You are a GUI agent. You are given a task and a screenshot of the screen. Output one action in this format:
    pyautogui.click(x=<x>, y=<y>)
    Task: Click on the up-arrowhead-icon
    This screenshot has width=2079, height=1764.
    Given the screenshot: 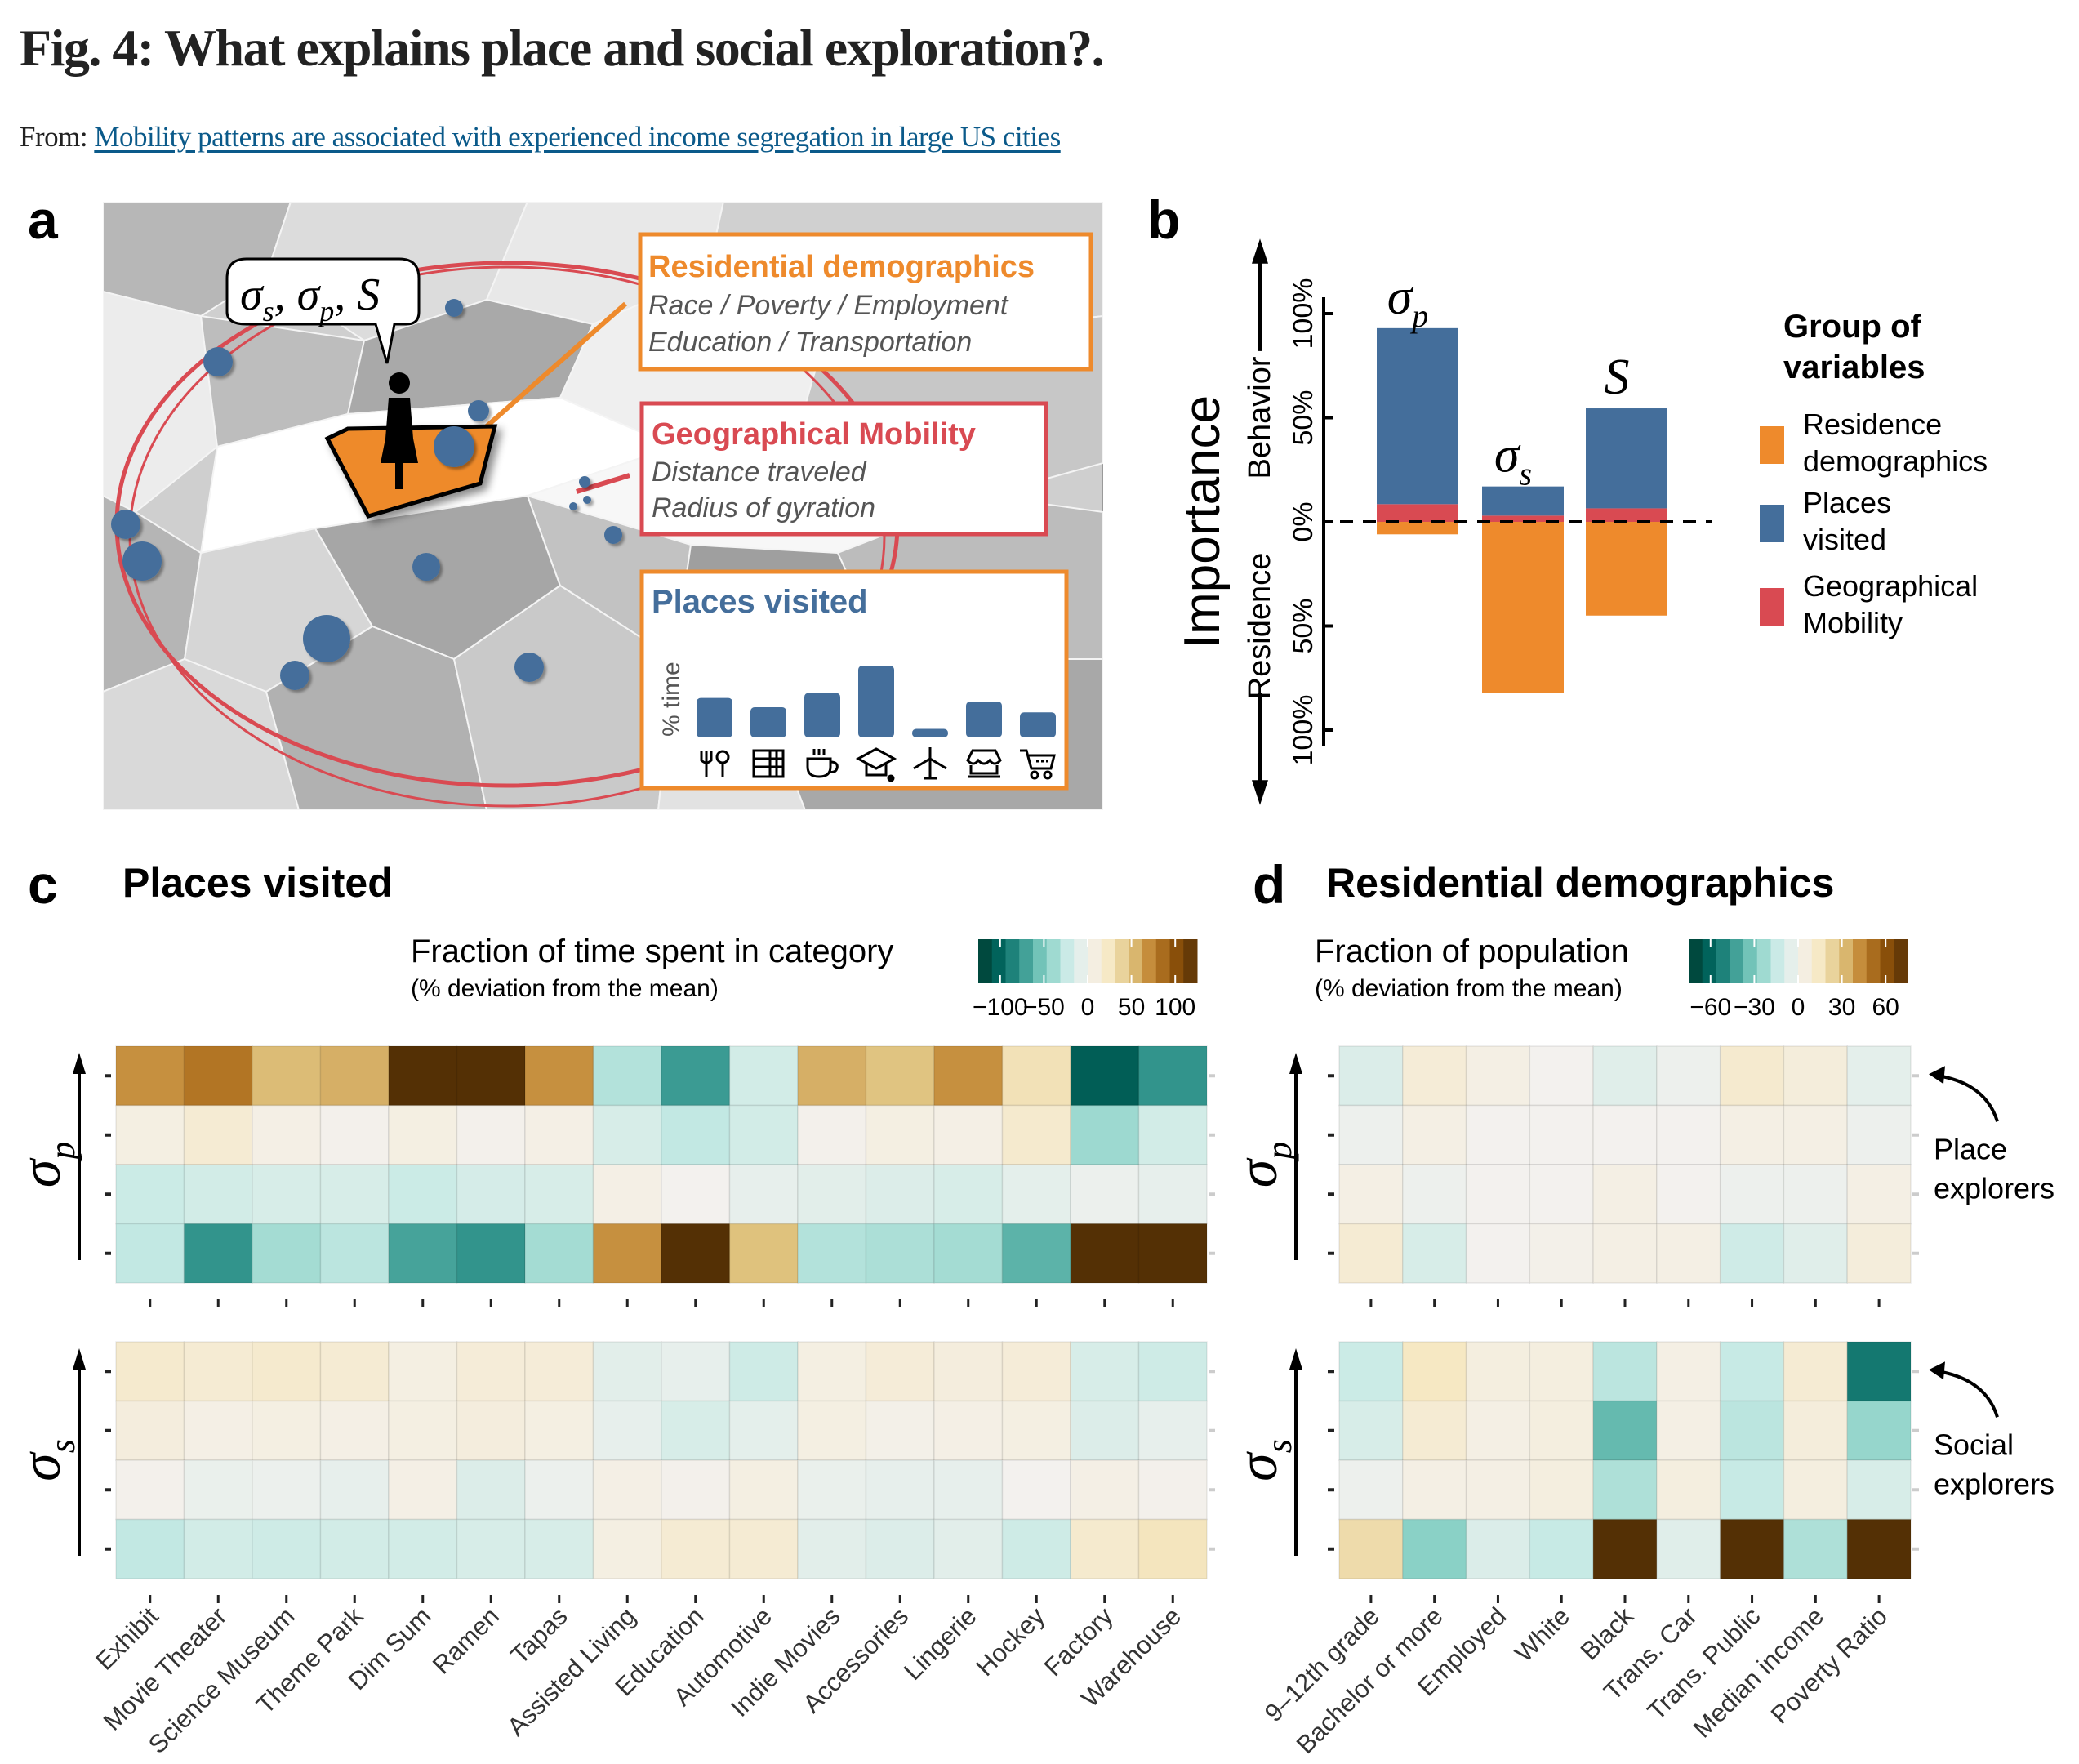 What is the action you would take?
    pyautogui.click(x=1260, y=251)
    